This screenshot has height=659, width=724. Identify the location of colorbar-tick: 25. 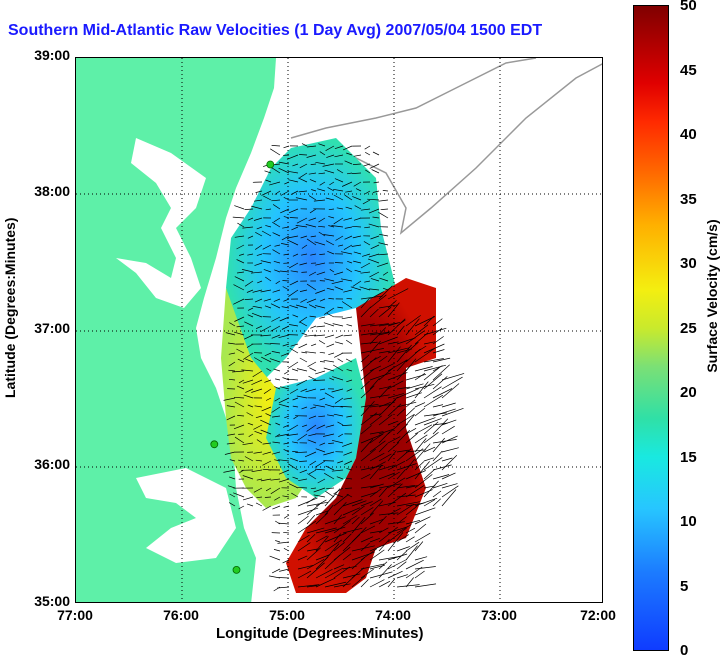
(688, 328).